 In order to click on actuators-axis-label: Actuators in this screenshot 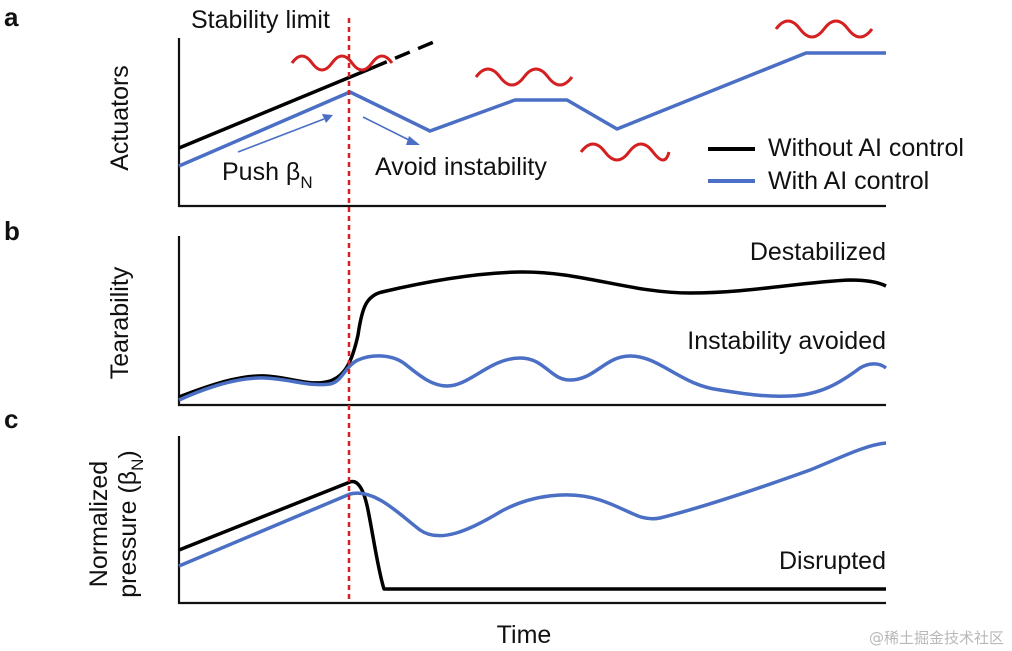, I will do `click(120, 118)`.